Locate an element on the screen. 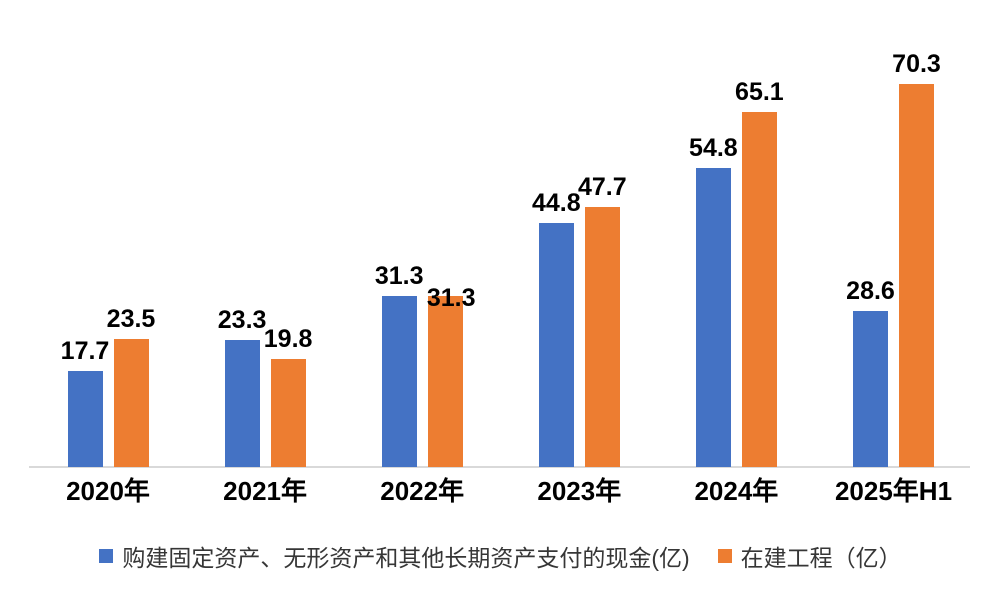 This screenshot has height=600, width=1001. legend-label-capex-cash: 购建固定资产、无形资产和其他长期资产支付的现金(亿) is located at coordinates (406, 558).